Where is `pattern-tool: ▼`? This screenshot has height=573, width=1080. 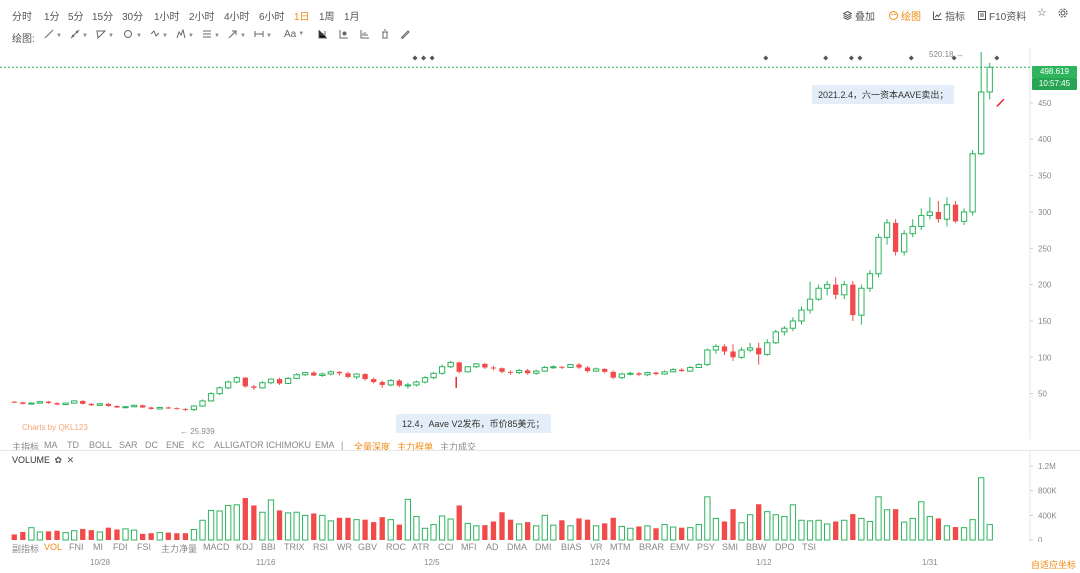 pattern-tool: ▼ is located at coordinates (159, 35).